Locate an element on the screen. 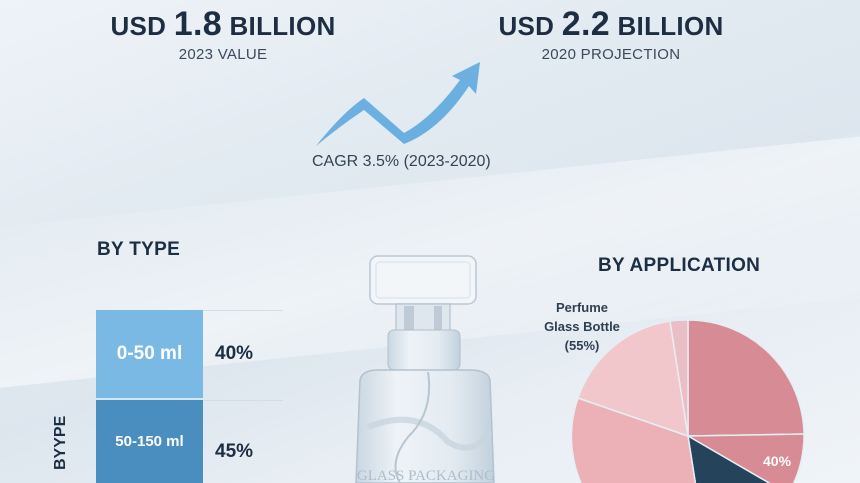 This screenshot has height=483, width=860. type-segment-0-50ml: 0-50 ml is located at coordinates (149, 354).